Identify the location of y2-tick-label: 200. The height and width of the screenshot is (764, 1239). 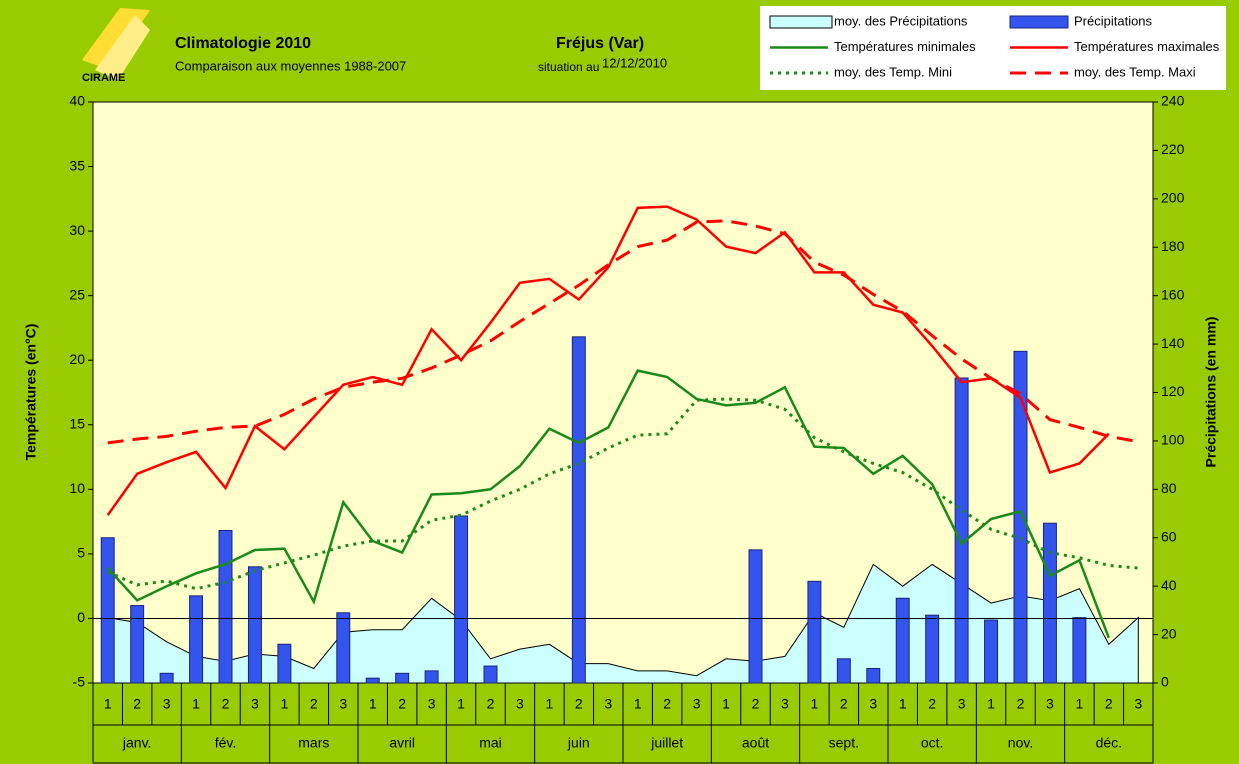
(1173, 198).